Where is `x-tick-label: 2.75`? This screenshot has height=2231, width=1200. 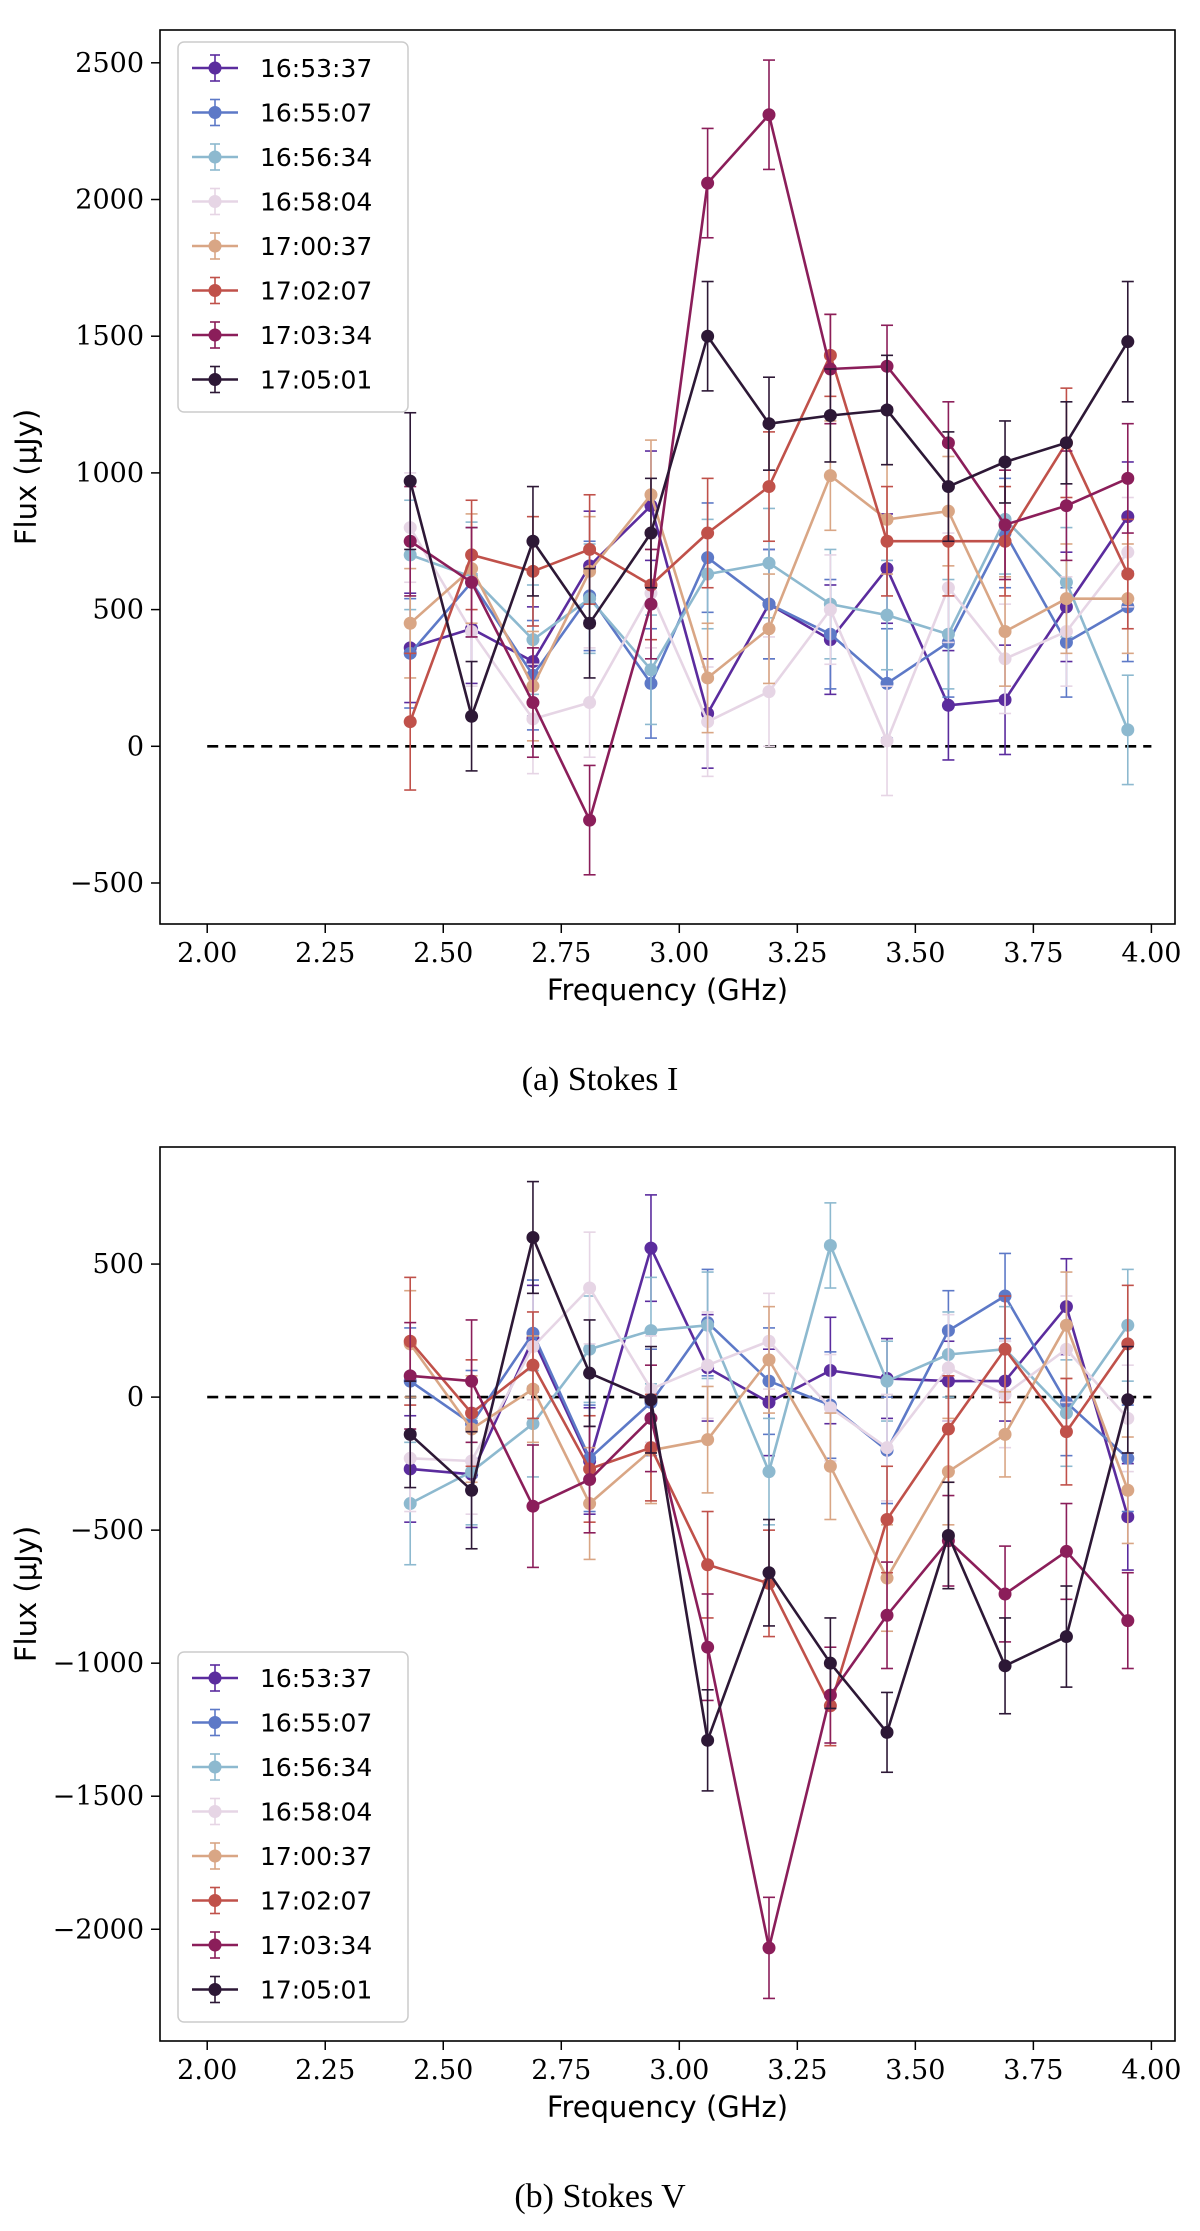 x-tick-label: 2.75 is located at coordinates (561, 953).